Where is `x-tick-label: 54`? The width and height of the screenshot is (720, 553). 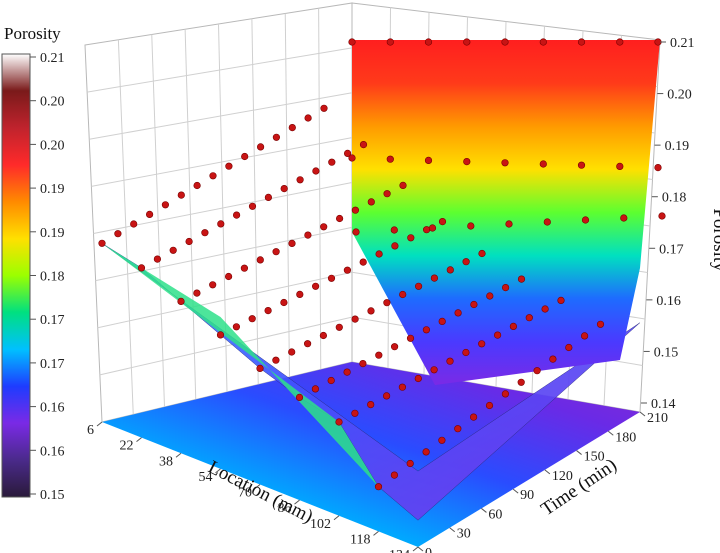 x-tick-label: 54 is located at coordinates (206, 477).